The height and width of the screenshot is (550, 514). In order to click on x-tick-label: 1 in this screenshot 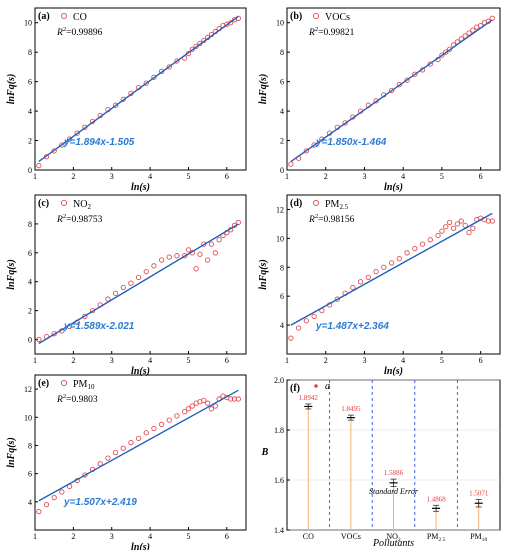, I will do `click(287, 360)`.